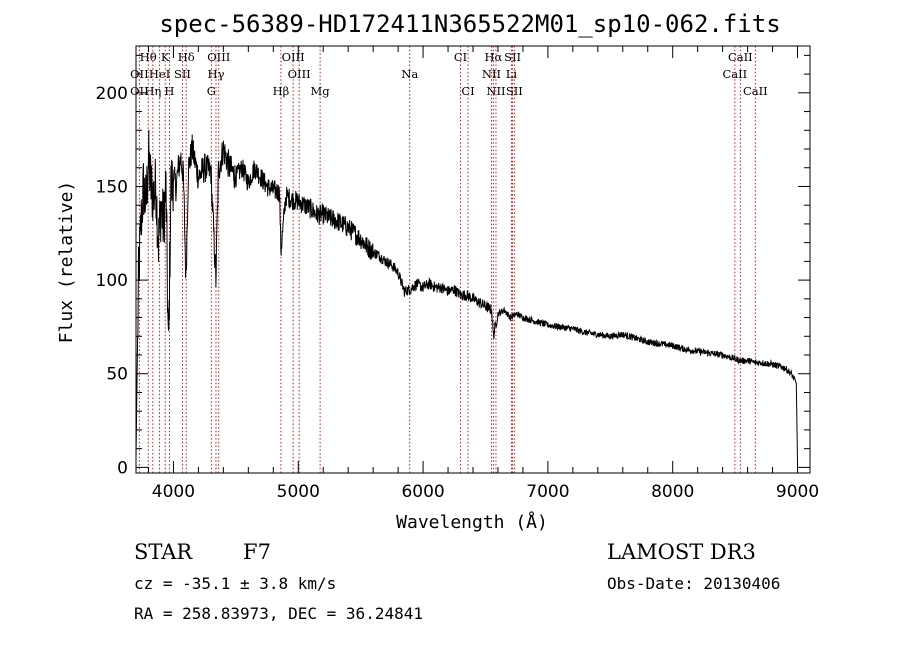 Image resolution: width=900 pixels, height=649 pixels. What do you see at coordinates (165, 57) in the screenshot?
I see `spectral-line-label: K` at bounding box center [165, 57].